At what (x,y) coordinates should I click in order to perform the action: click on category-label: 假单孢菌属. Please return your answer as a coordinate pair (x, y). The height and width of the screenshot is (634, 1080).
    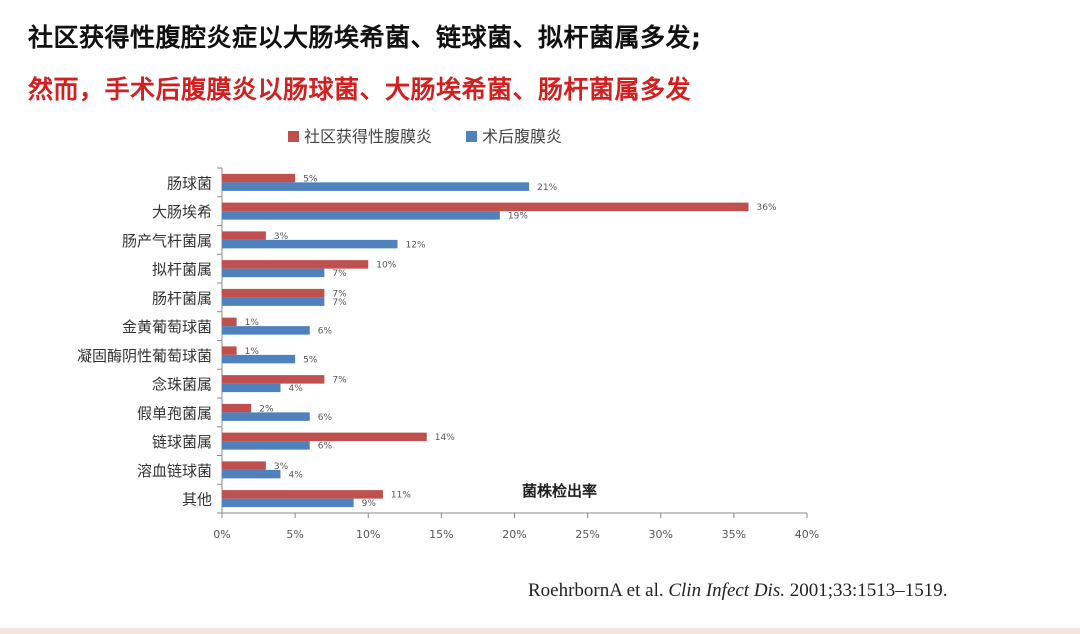
    Looking at the image, I should click on (174, 413).